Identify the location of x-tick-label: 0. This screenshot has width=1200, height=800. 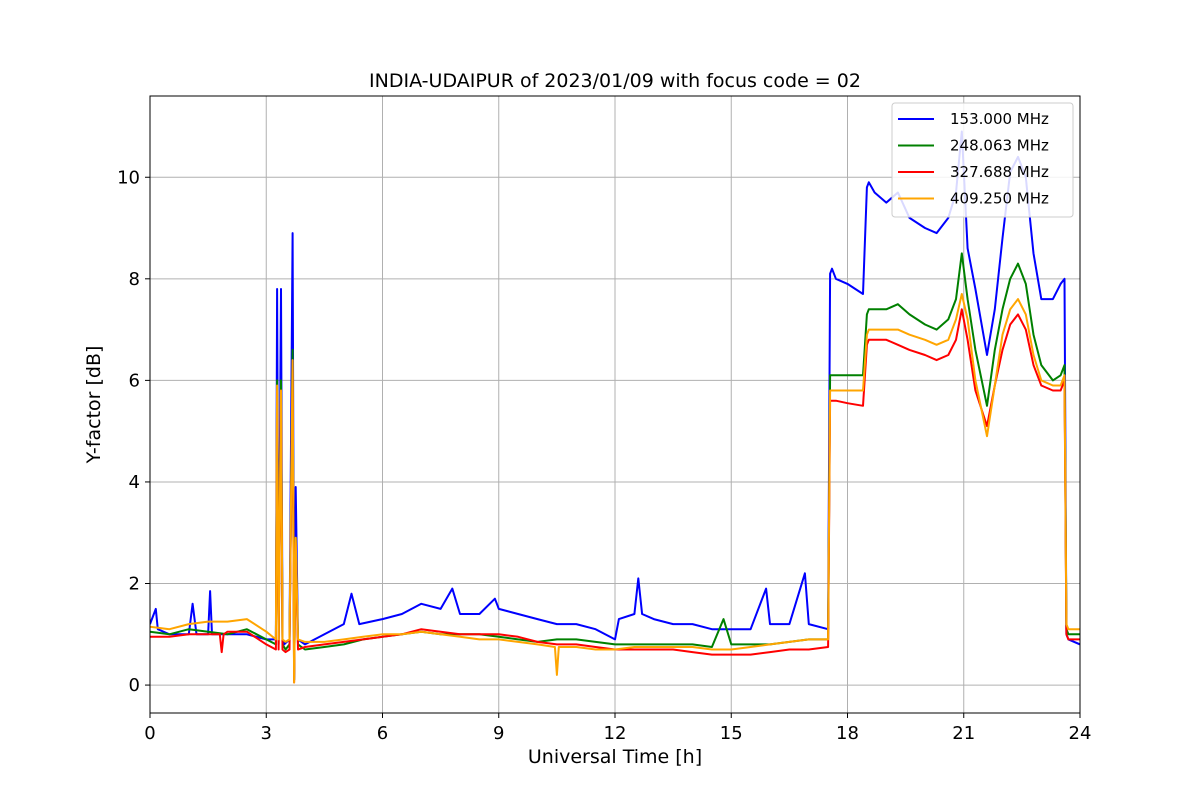
(149, 733).